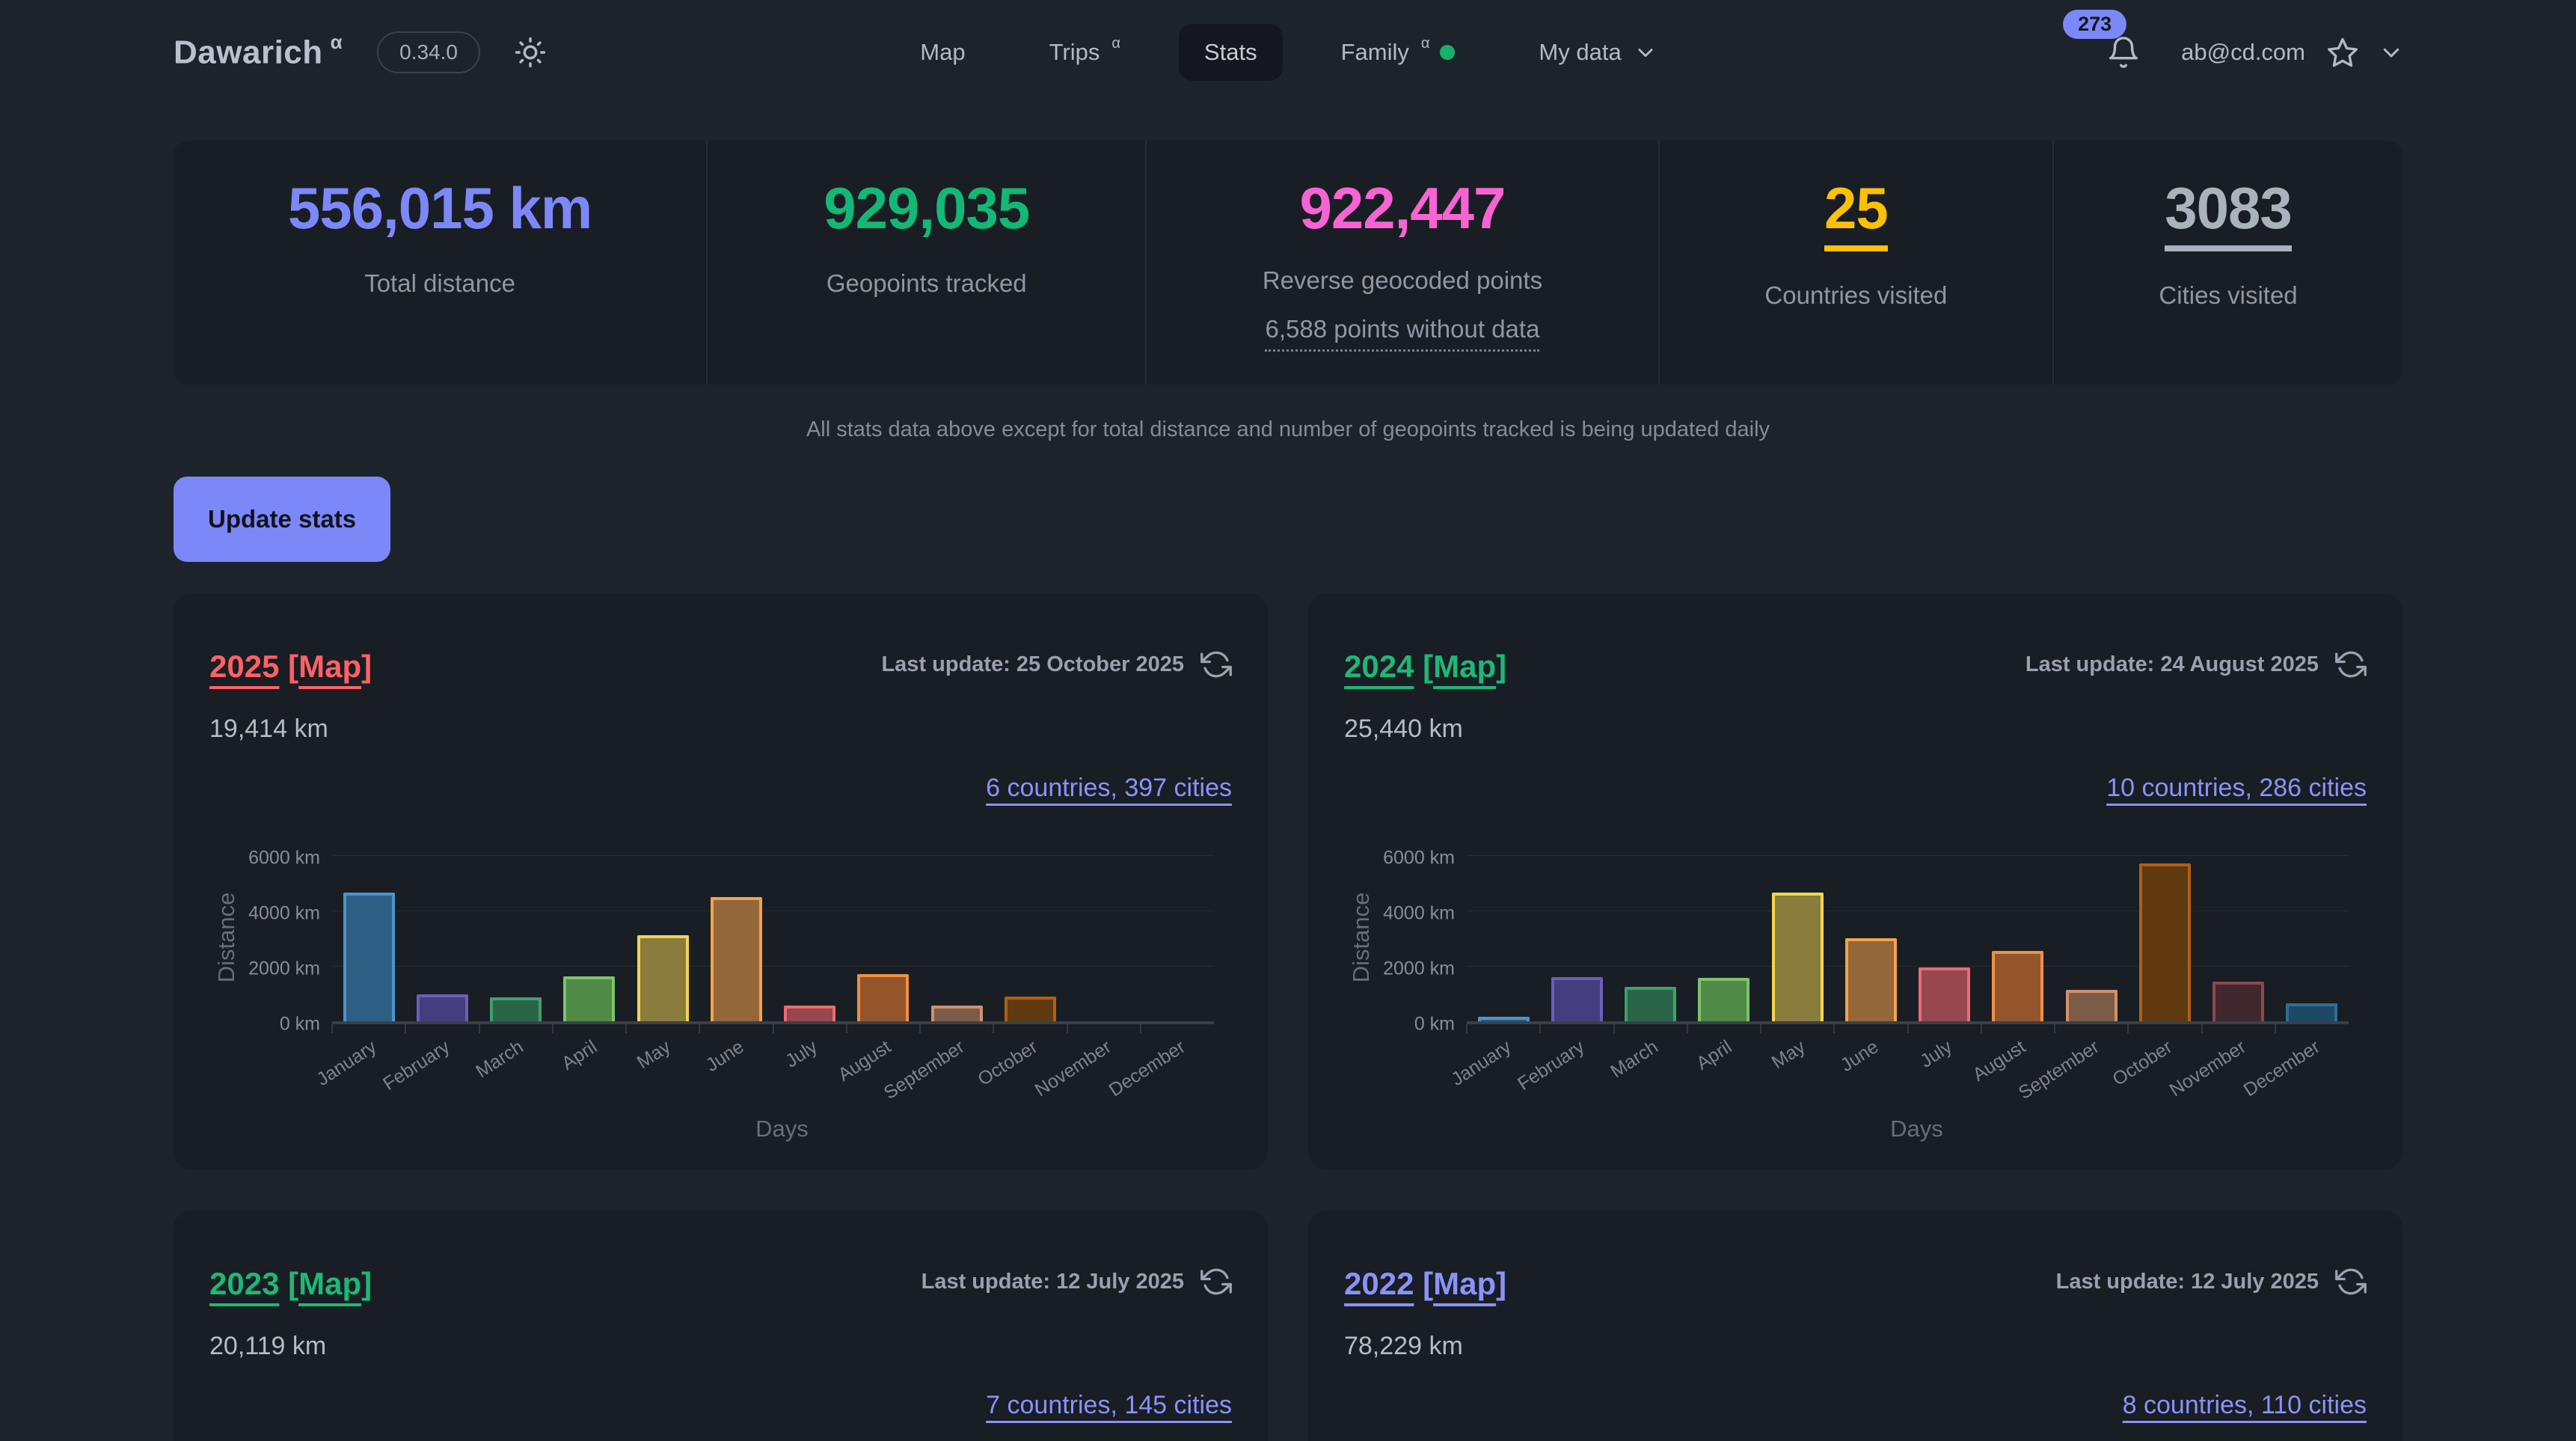 Image resolution: width=2576 pixels, height=1441 pixels. What do you see at coordinates (2095, 24) in the screenshot?
I see `notifications-count-badge: 273` at bounding box center [2095, 24].